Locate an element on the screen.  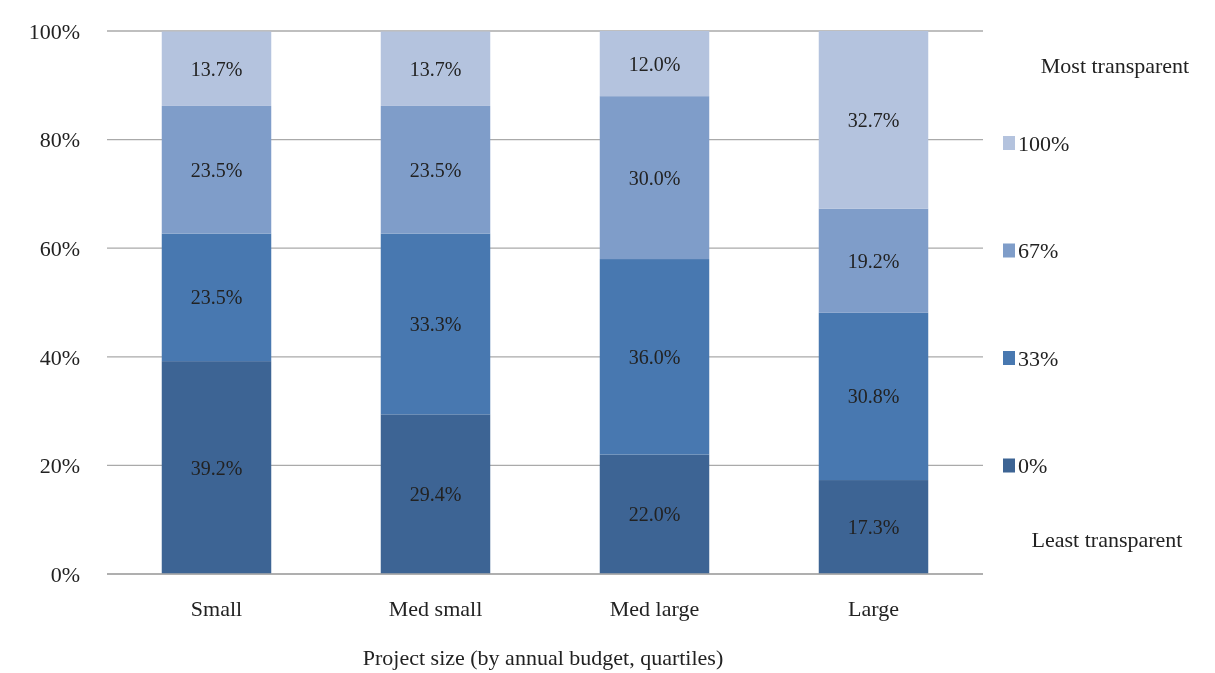
legend-label: 0% is located at coordinates (1033, 466).